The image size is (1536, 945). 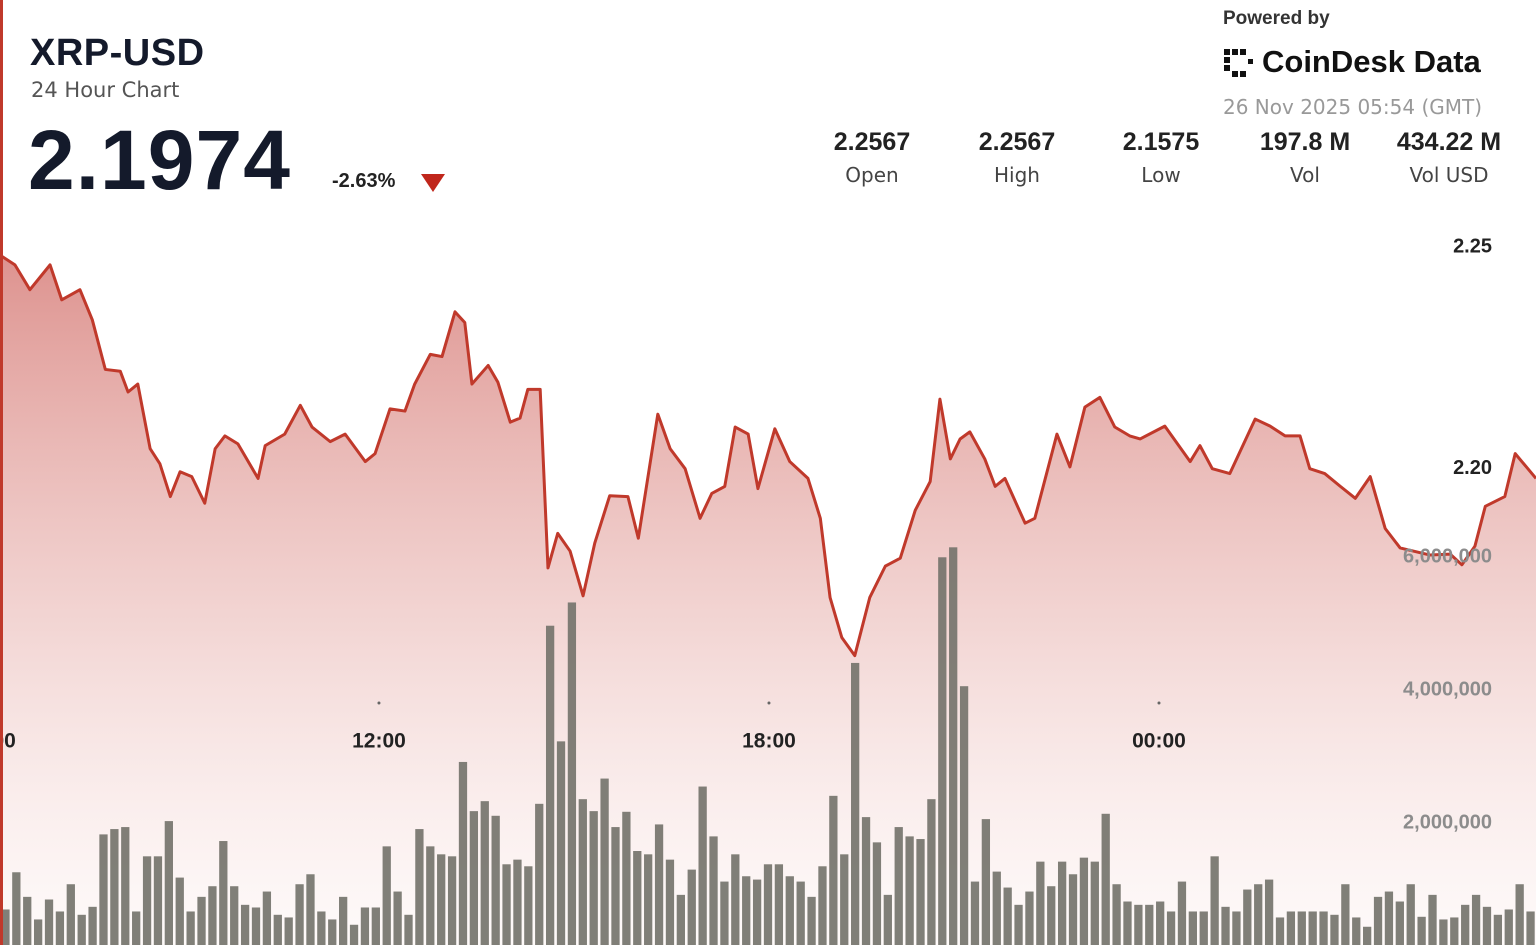 I want to click on chart-title: XRP-USD, so click(x=117, y=53).